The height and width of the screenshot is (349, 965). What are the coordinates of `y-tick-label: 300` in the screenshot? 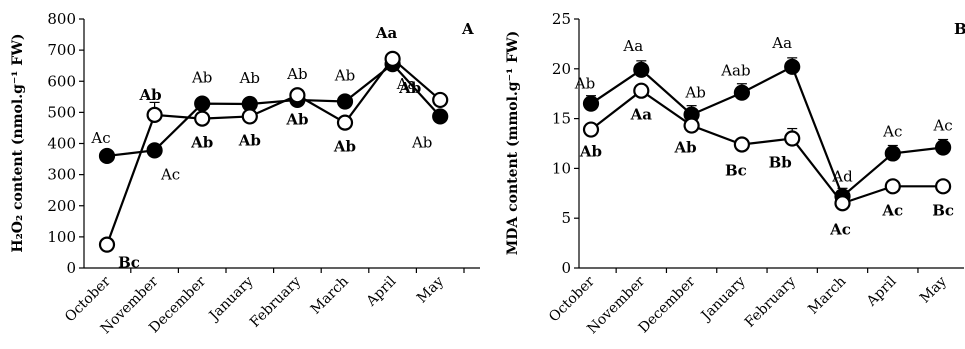 It's located at (61, 175).